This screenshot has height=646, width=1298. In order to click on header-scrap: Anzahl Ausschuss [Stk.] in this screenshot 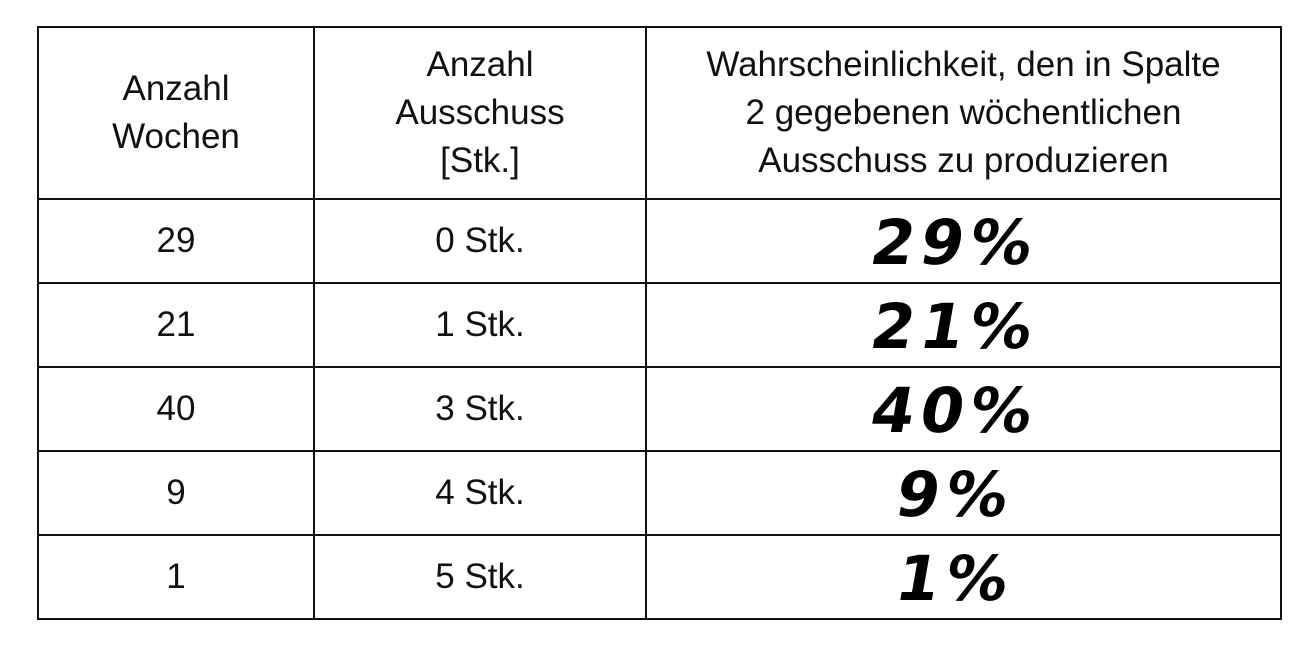, I will do `click(480, 113)`.